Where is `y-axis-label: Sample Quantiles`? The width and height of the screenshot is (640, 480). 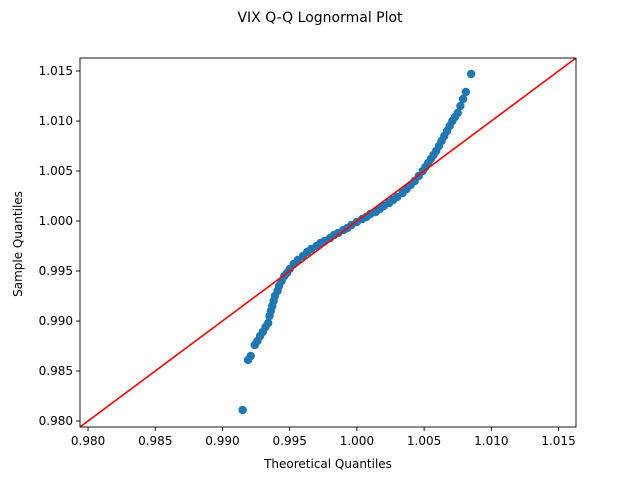 y-axis-label: Sample Quantiles is located at coordinates (18, 244).